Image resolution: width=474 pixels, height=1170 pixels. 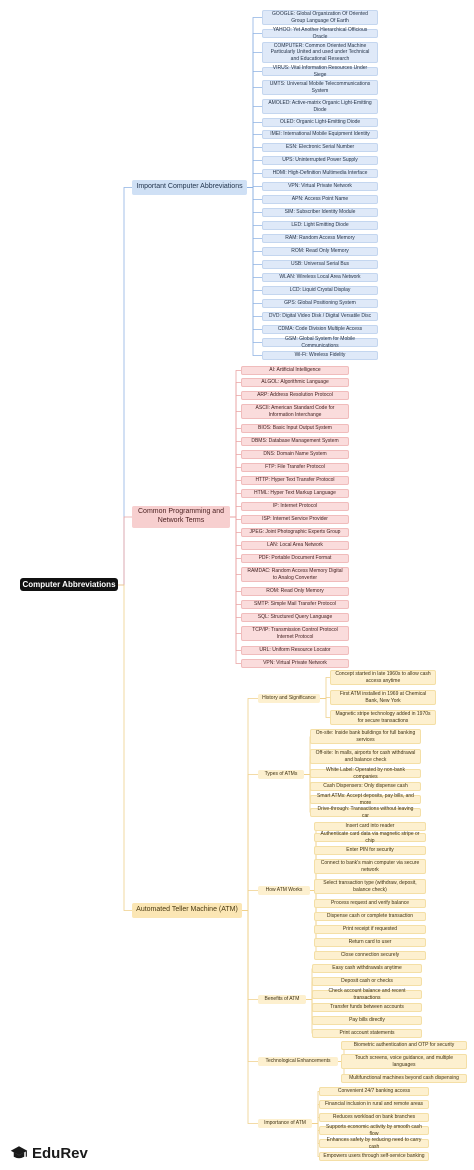 I want to click on abbrev-item: LED: Light Emitting Diode, so click(x=320, y=225).